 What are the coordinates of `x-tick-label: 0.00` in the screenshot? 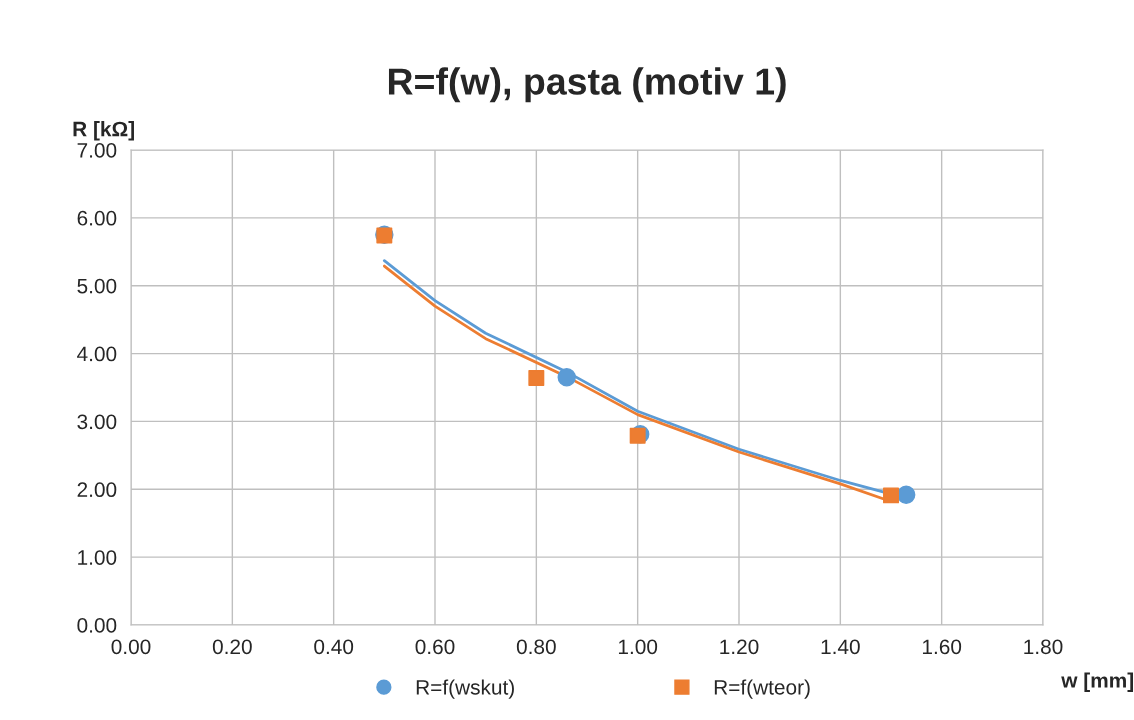 It's located at (131, 647).